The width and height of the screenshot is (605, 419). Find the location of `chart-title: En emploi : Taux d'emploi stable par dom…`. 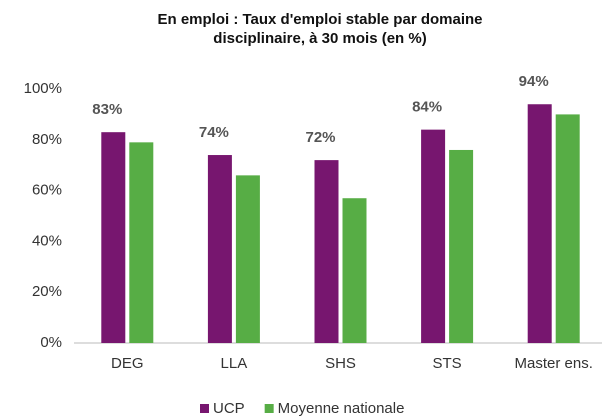

chart-title: En emploi : Taux d'emploi stable par dom… is located at coordinates (319, 19).